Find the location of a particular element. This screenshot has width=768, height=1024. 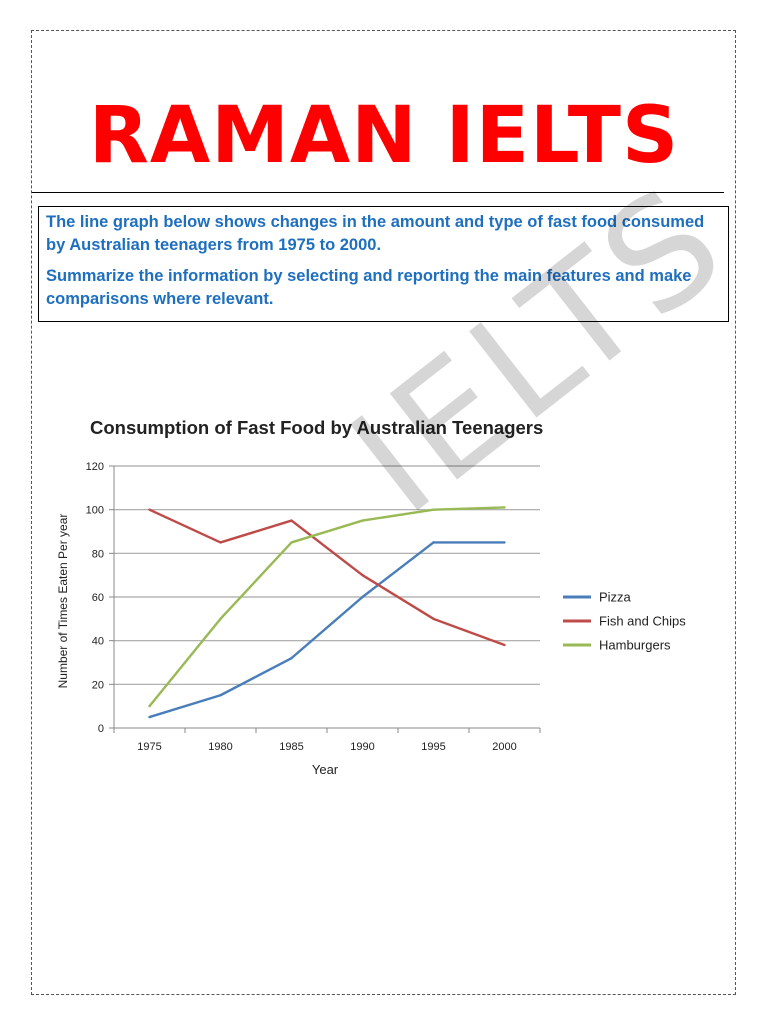

legend-label: Pizza is located at coordinates (615, 597).